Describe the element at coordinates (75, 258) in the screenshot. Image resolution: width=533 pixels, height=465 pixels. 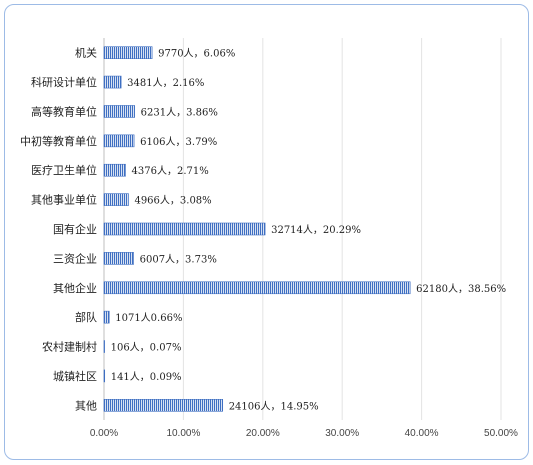
I see `category-label: 三资企业` at that location.